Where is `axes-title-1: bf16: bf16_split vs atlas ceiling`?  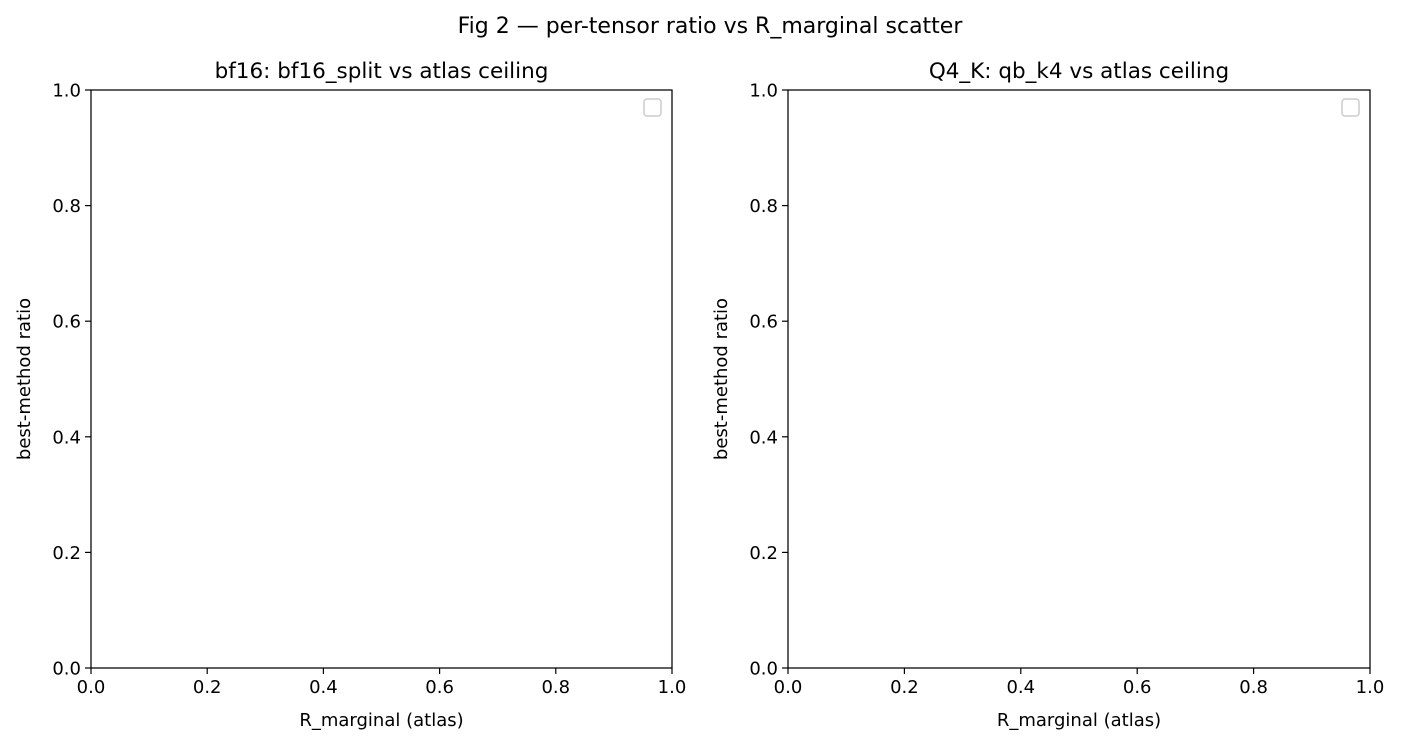 axes-title-1: bf16: bf16_split vs atlas ceiling is located at coordinates (382, 71).